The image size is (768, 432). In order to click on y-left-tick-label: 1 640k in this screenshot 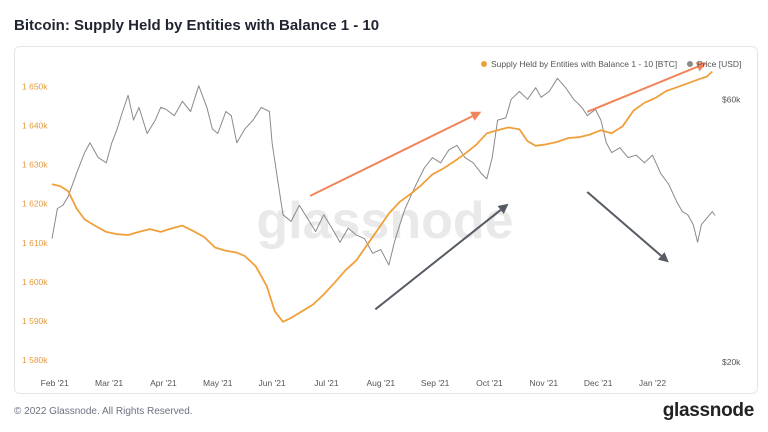, I will do `click(35, 125)`.